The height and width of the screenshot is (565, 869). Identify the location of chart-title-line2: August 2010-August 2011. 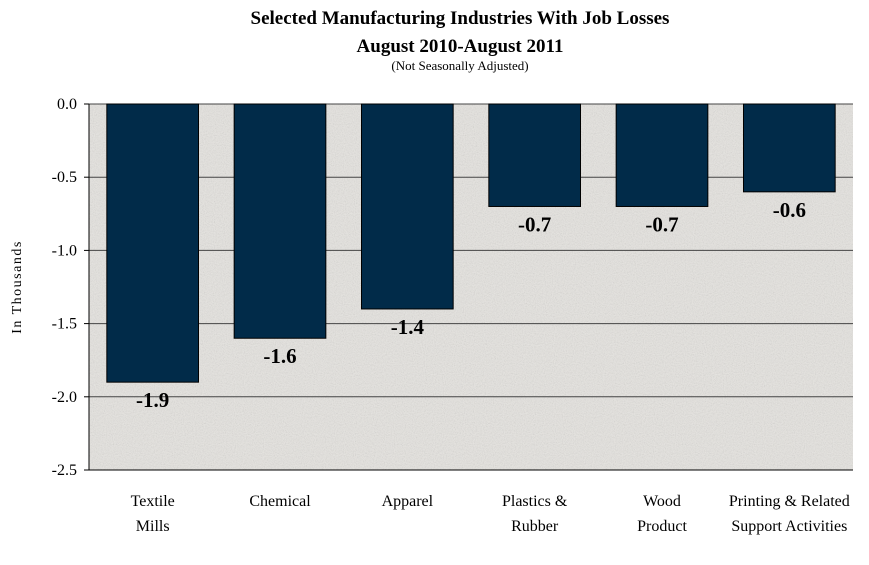
(460, 46).